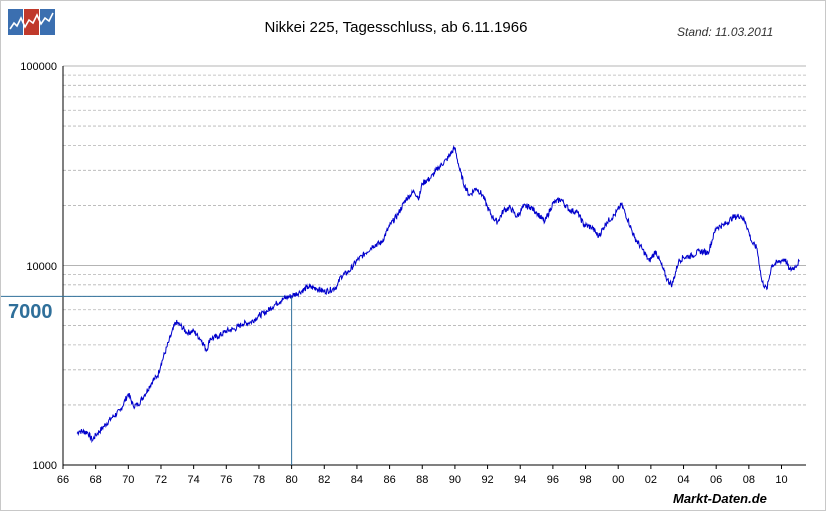  What do you see at coordinates (357, 480) in the screenshot?
I see `x-tick-label: 84` at bounding box center [357, 480].